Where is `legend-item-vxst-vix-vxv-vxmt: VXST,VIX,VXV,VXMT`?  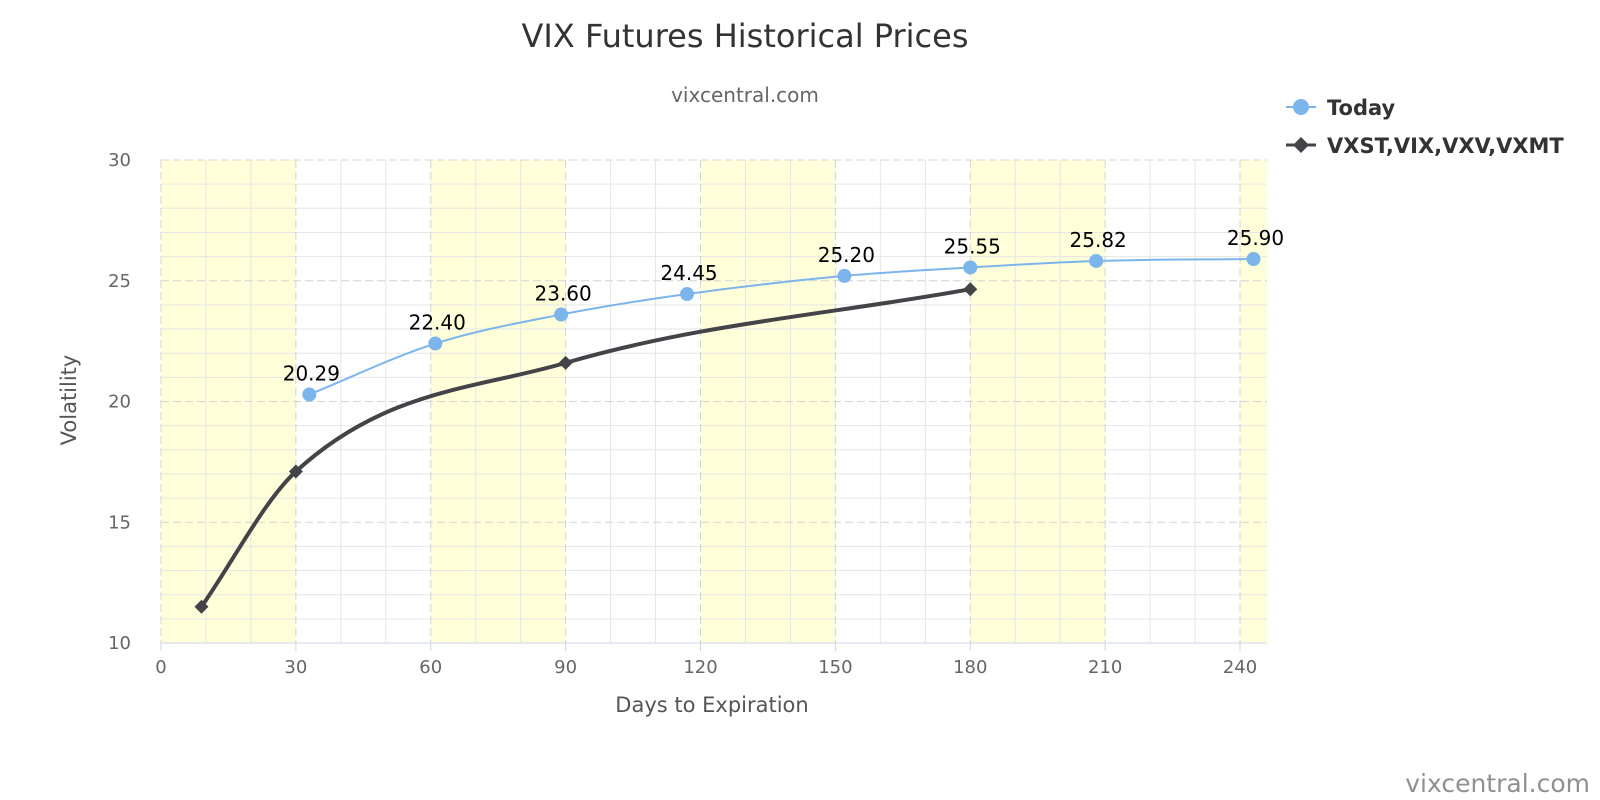 legend-item-vxst-vix-vxv-vxmt: VXST,VIX,VXV,VXMT is located at coordinates (1425, 146).